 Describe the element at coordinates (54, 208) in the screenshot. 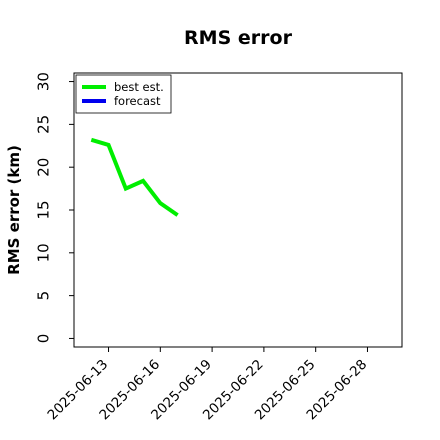

I see `y-axis-ticks: 0 5 10 15 20 25 30` at that location.